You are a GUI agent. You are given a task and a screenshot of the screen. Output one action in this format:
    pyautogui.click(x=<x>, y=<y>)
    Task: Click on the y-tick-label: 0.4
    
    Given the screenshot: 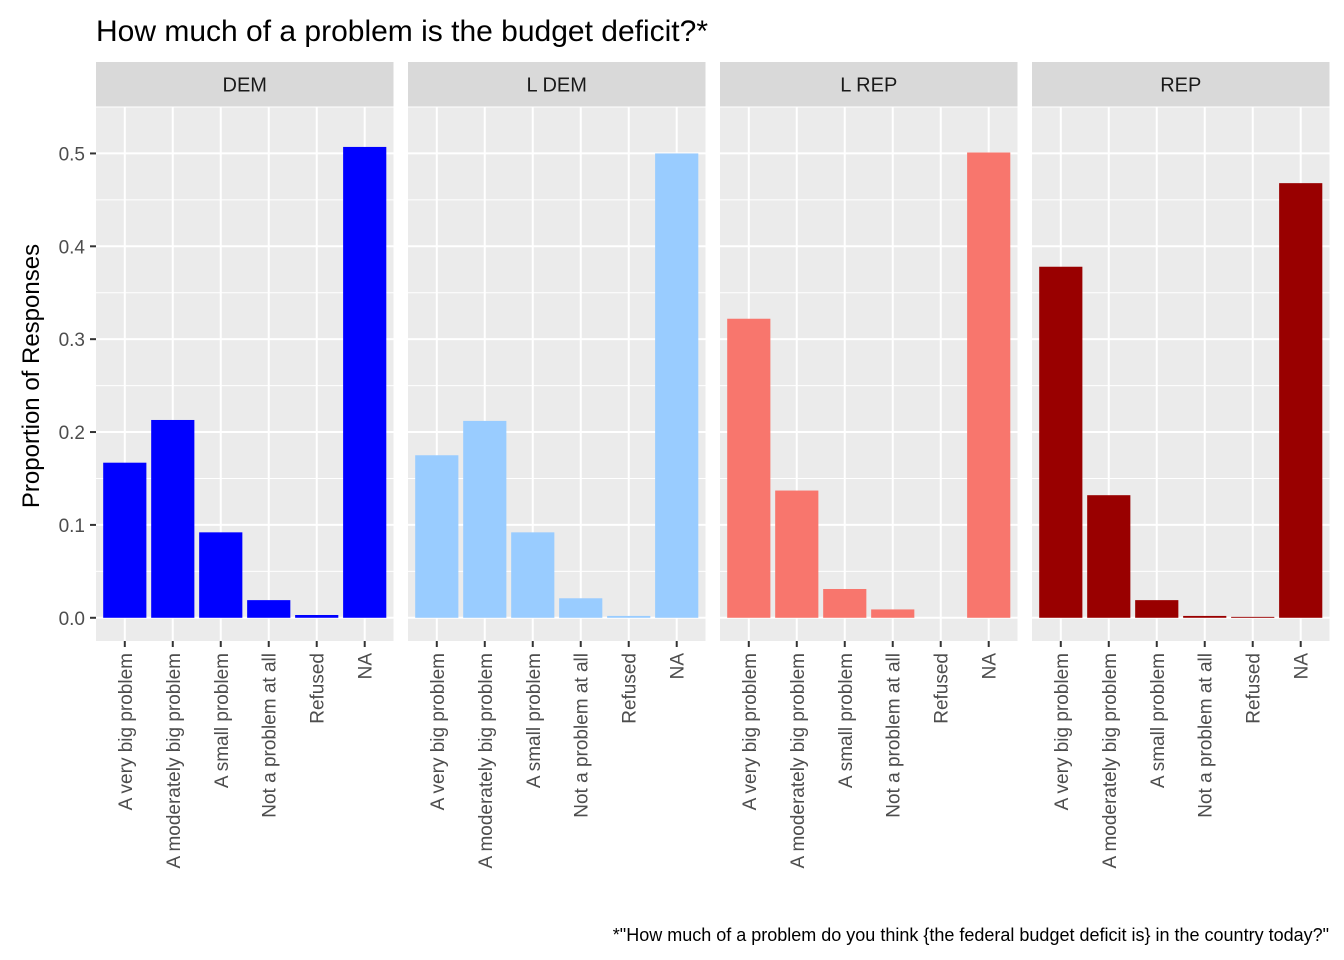 What is the action you would take?
    pyautogui.click(x=72, y=247)
    